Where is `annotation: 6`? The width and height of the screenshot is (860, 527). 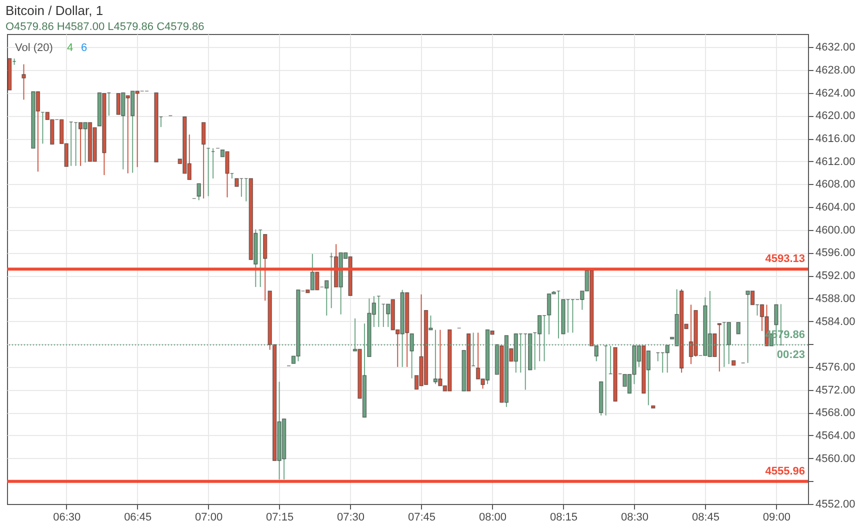 annotation: 6 is located at coordinates (84, 48).